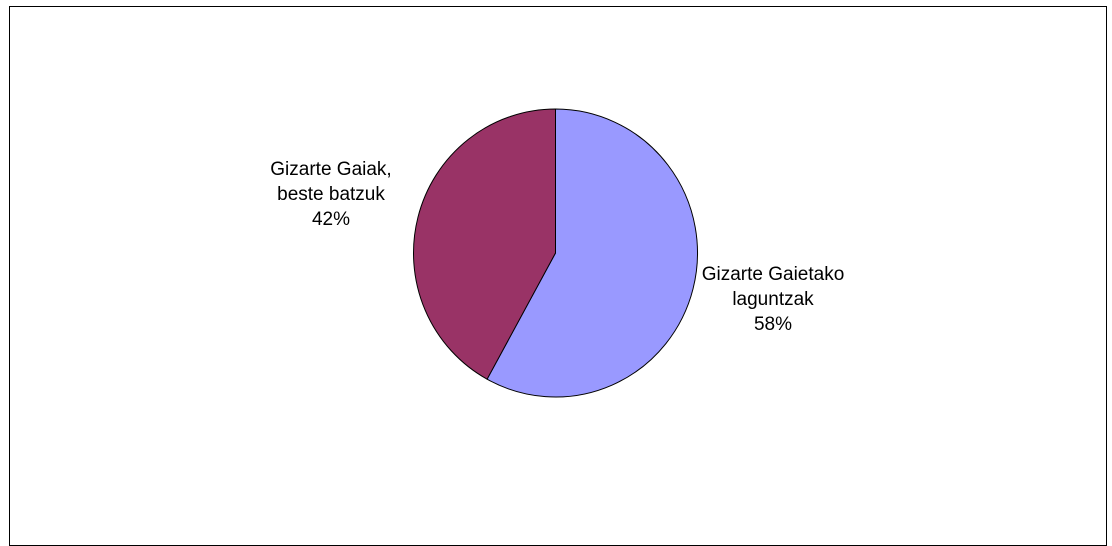 This screenshot has width=1112, height=546. I want to click on pie-chart, so click(555, 253).